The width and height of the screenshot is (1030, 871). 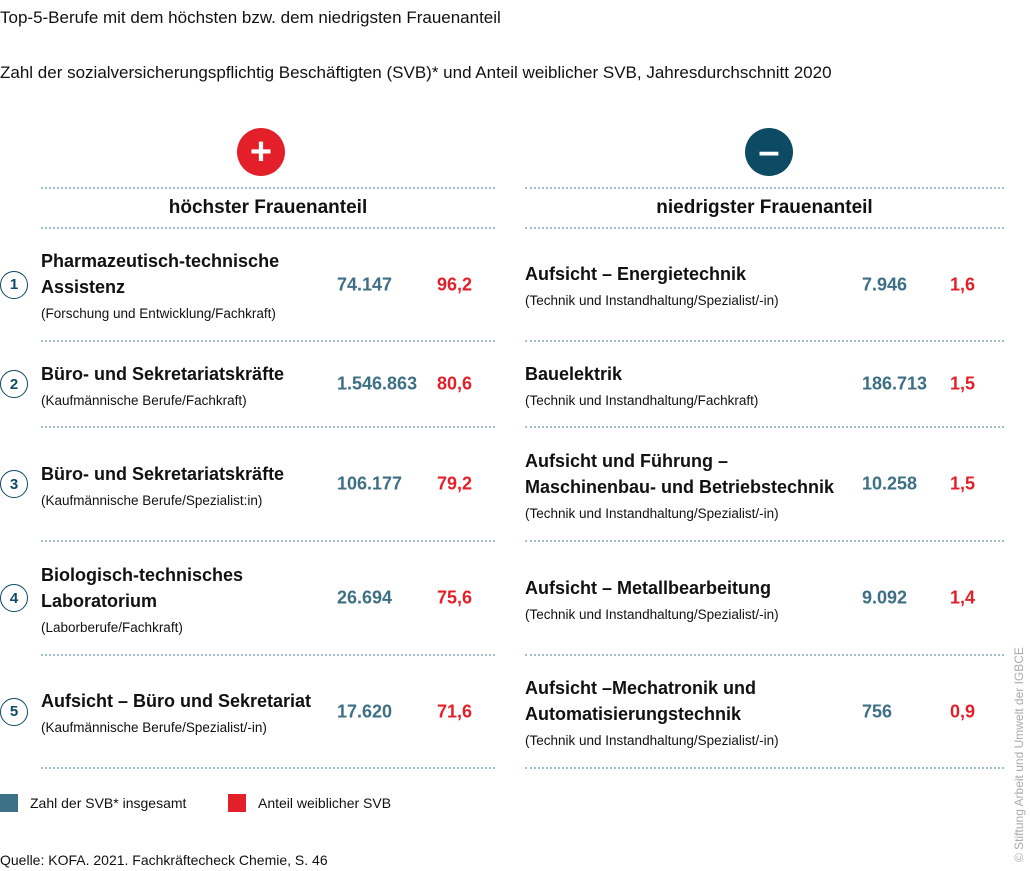 I want to click on legend-item-count: Zahl der SVB* insgesamt, so click(x=93, y=803).